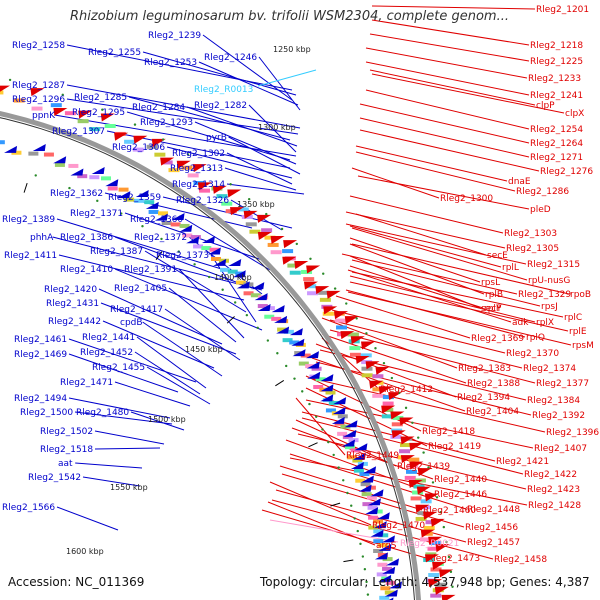 Image resolution: width=600 pixels, height=600 pixels. What do you see at coordinates (572, 433) in the screenshot?
I see `reverse-gene-label: Rleg2_1396` at bounding box center [572, 433].